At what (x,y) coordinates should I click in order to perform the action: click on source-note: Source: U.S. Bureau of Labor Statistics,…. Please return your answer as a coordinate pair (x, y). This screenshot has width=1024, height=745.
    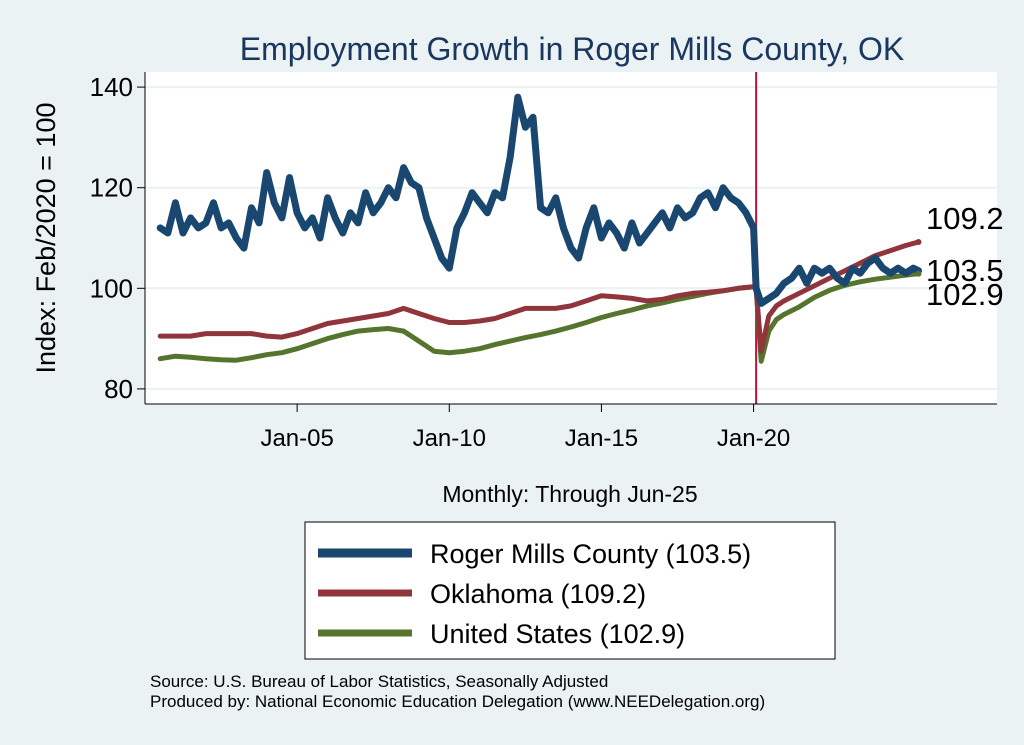
    Looking at the image, I should click on (457, 692).